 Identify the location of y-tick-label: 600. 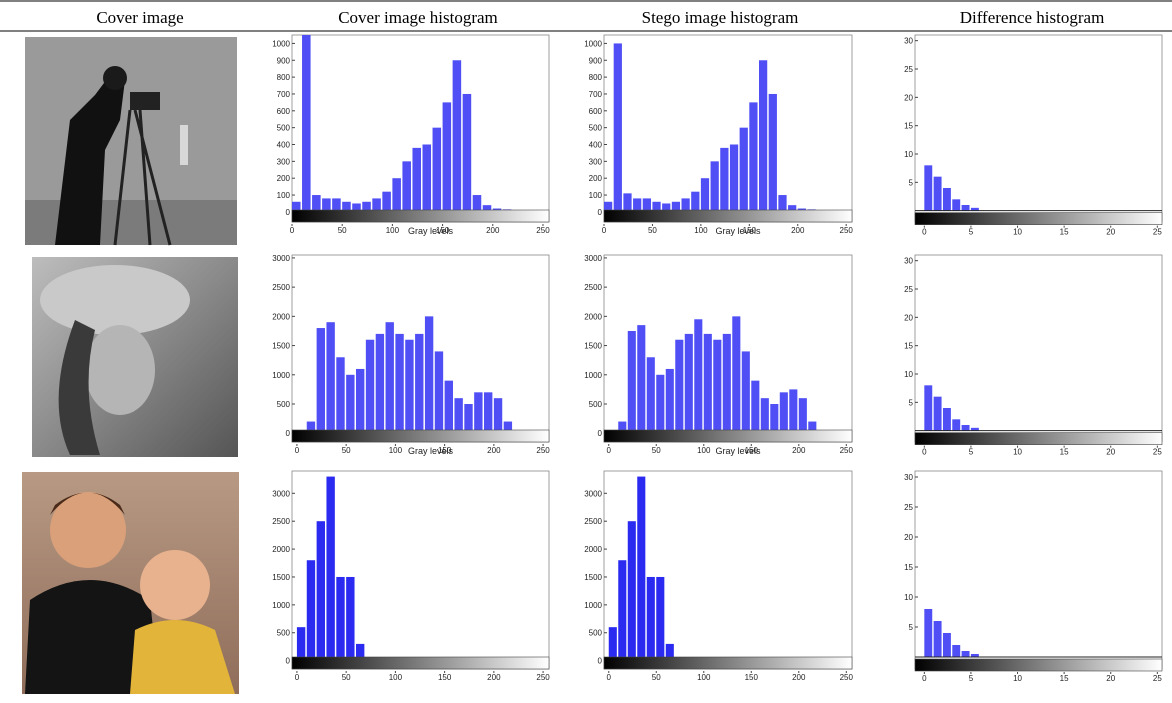
(596, 111).